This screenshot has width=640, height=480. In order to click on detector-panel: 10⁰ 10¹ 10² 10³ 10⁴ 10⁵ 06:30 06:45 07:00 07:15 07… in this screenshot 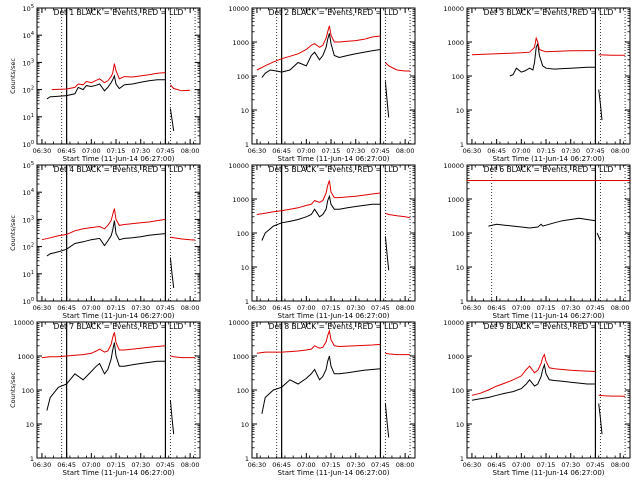, I will do `click(105, 240)`.